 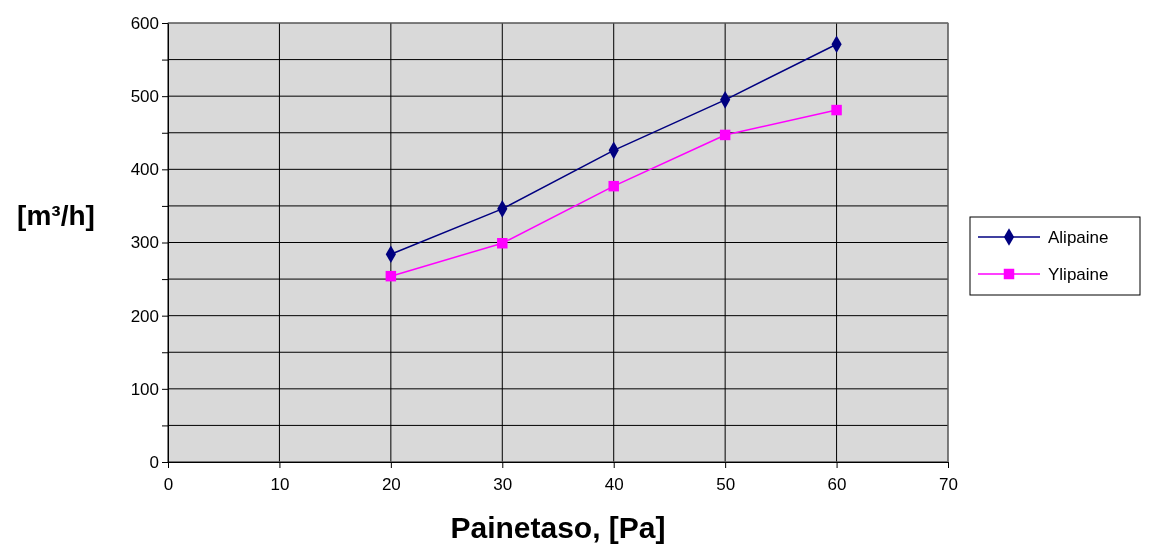 I want to click on y-tick-label: 400, so click(x=144, y=170).